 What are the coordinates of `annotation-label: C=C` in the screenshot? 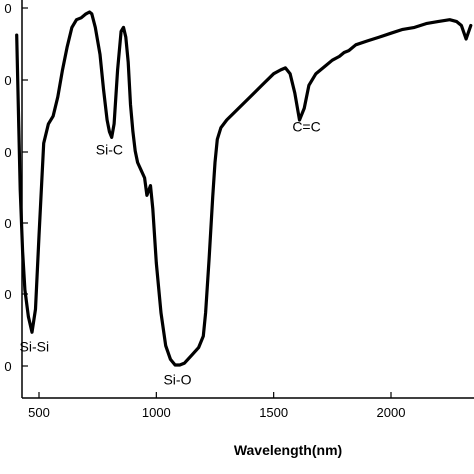 It's located at (306, 127).